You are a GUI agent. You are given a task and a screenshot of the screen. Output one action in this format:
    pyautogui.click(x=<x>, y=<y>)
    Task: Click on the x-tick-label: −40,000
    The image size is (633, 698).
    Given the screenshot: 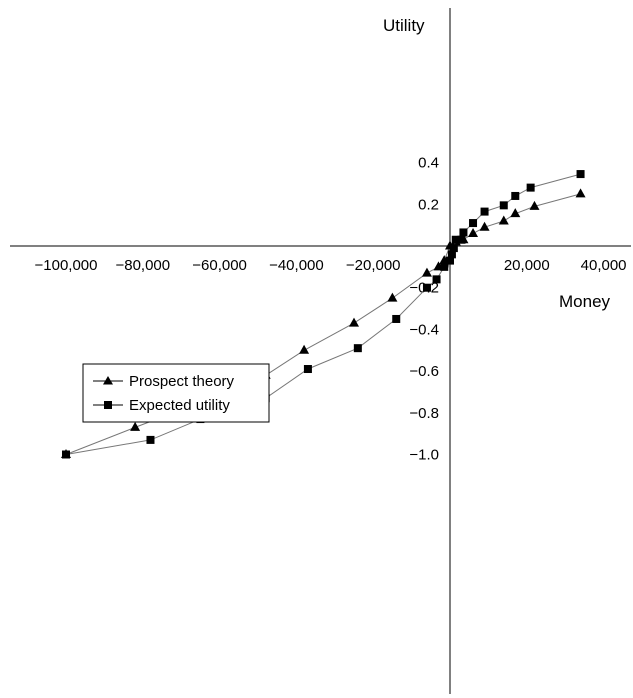 What is the action you would take?
    pyautogui.click(x=296, y=265)
    